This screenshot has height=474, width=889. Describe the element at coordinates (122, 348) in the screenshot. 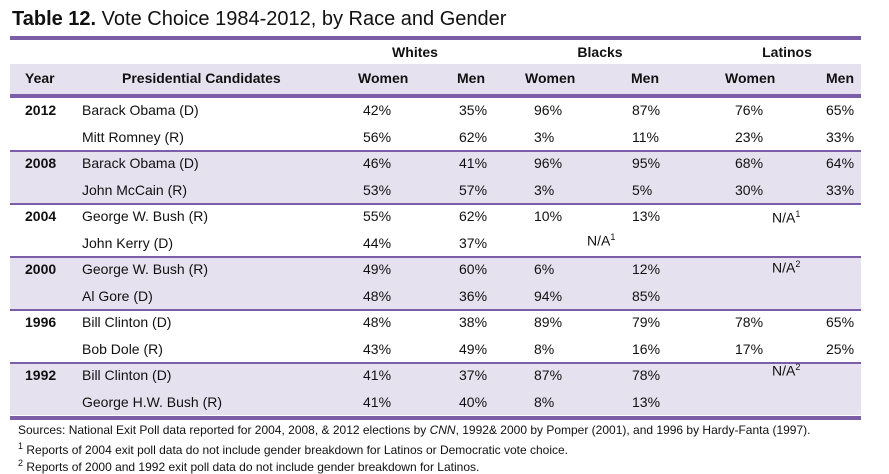

I see `cell-candidate: Bob Dole (R)` at that location.